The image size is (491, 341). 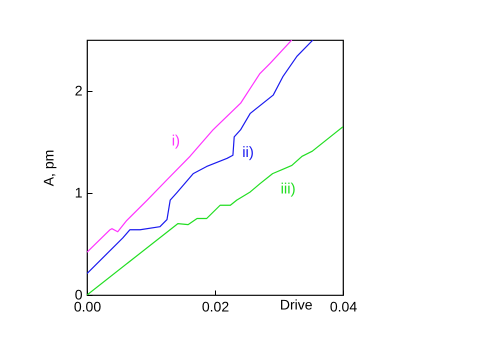 What do you see at coordinates (216, 306) in the screenshot?
I see `x-tick-label: 0.02` at bounding box center [216, 306].